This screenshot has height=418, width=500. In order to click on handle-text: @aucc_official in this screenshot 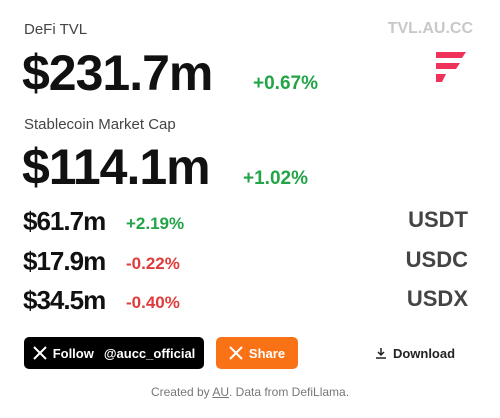, I will do `click(149, 353)`.